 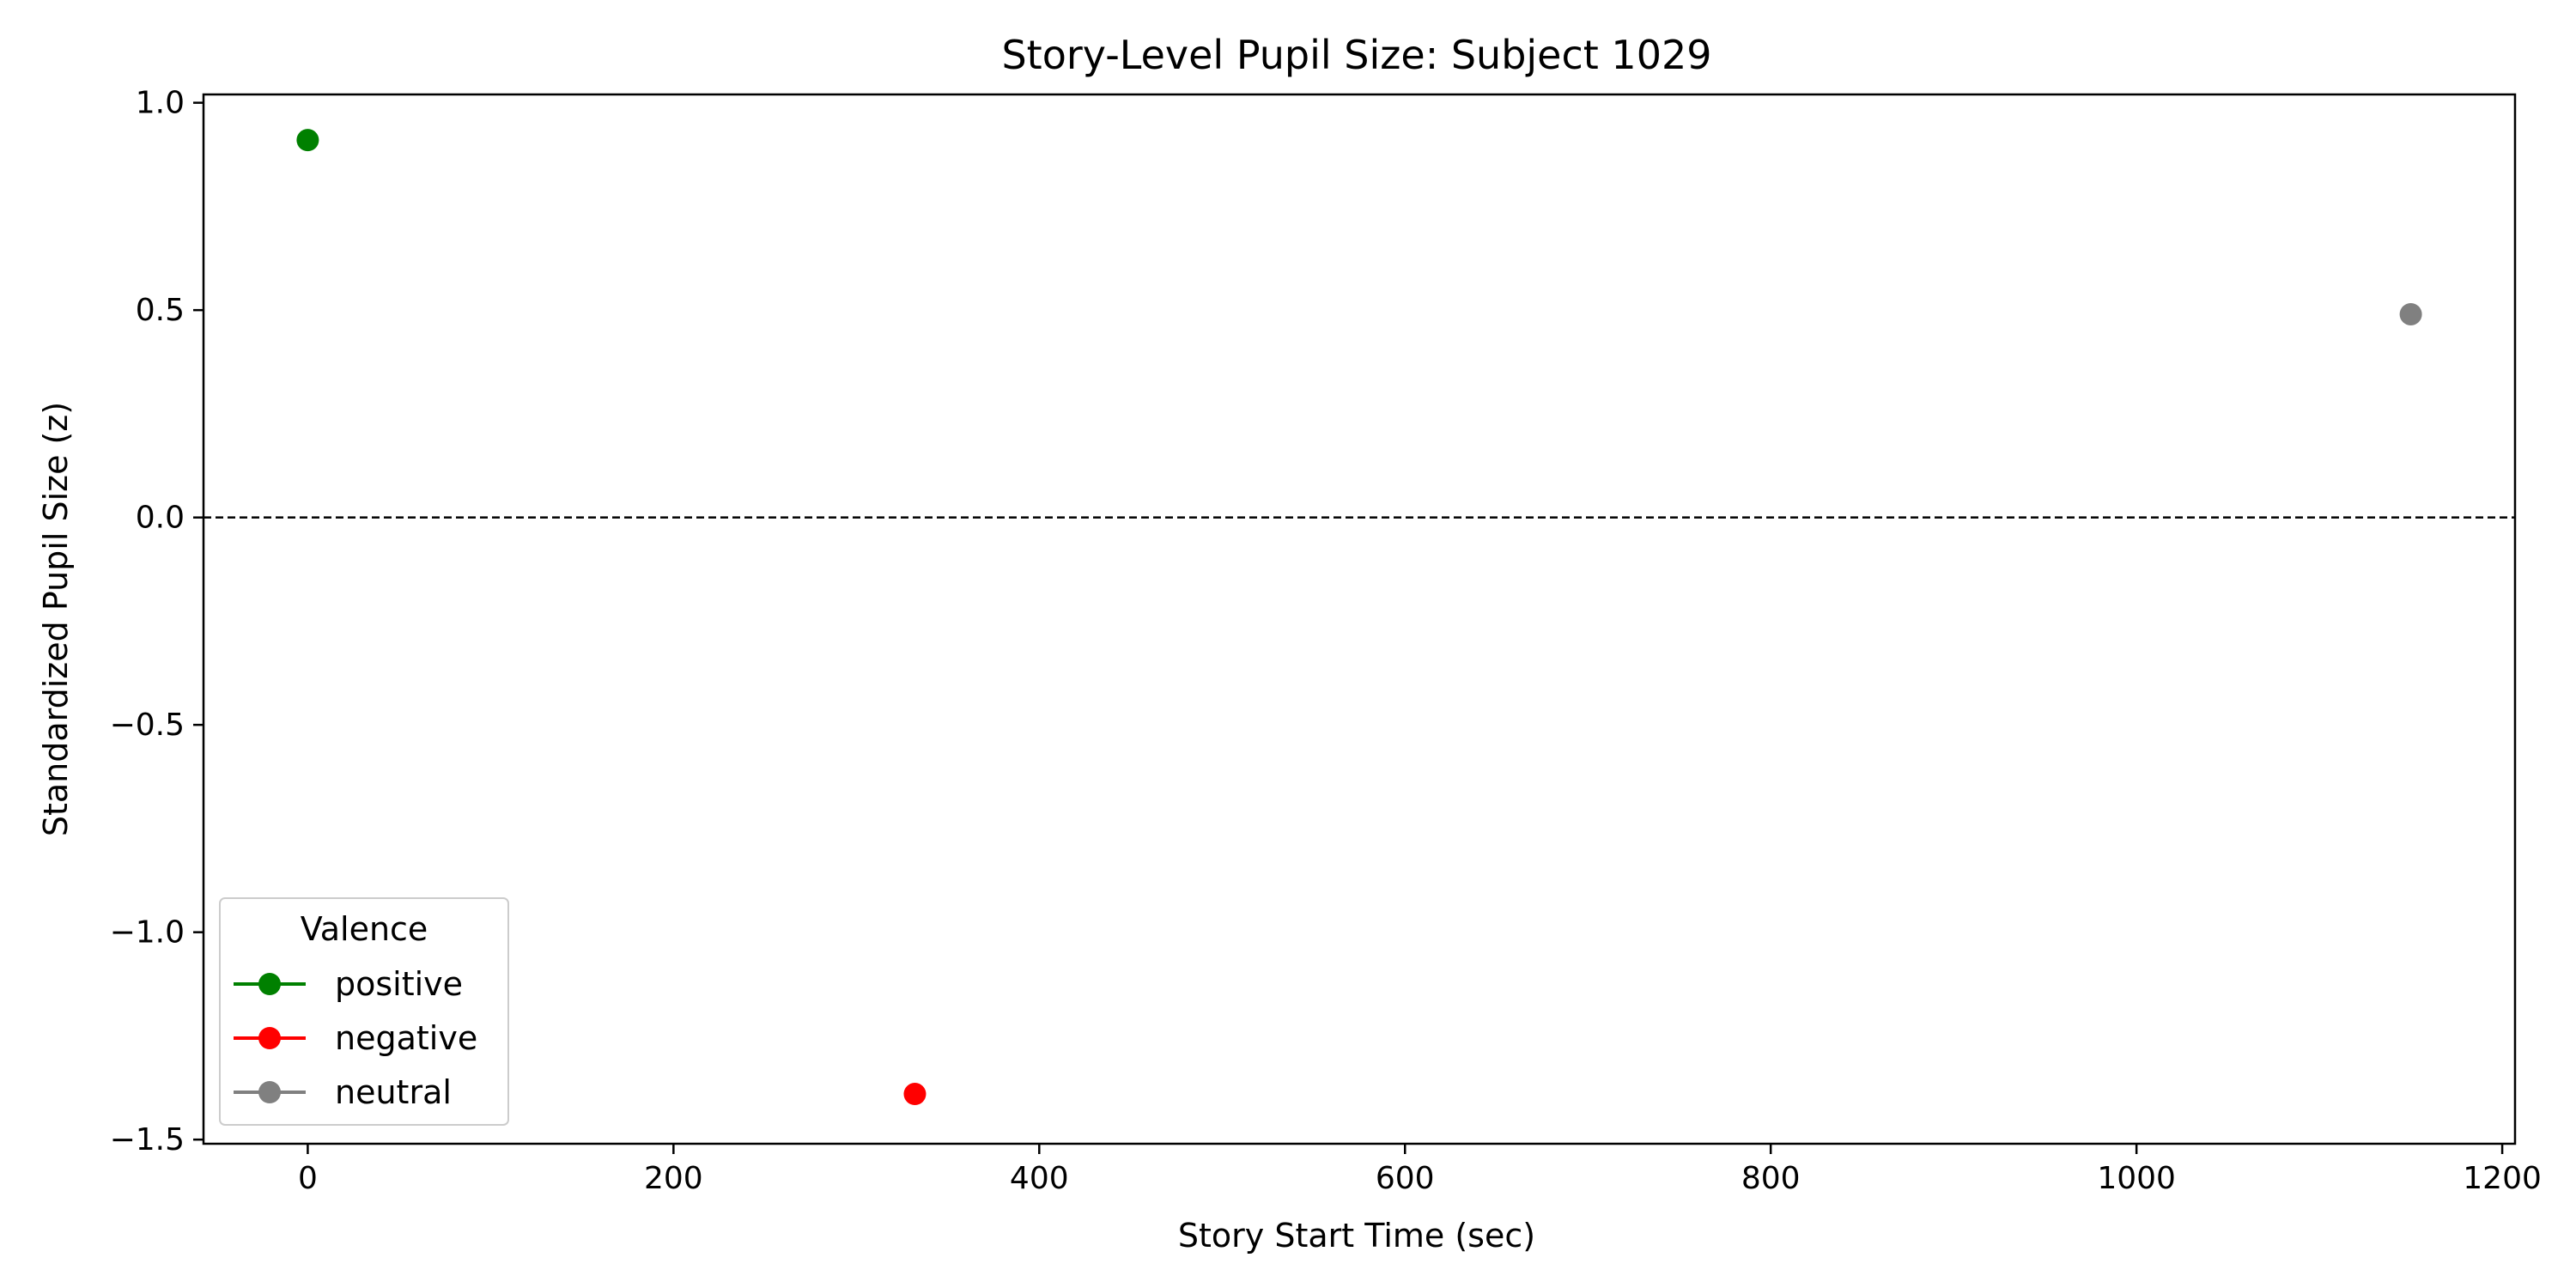 I want to click on y-tick-label: 0.5, so click(x=160, y=311).